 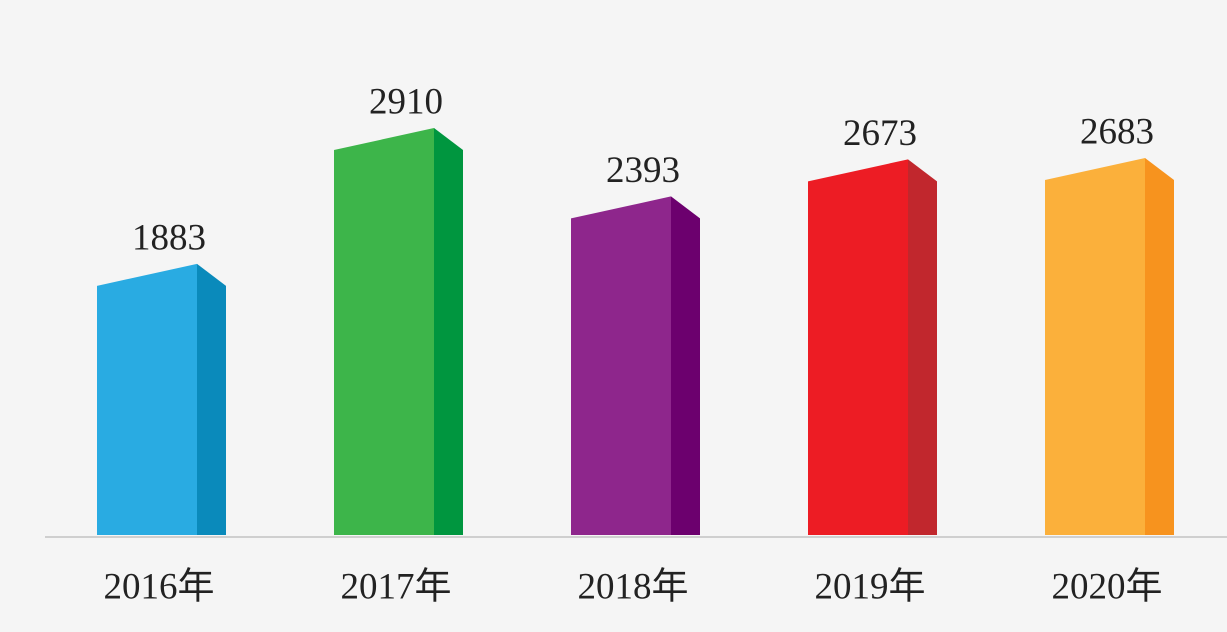 I want to click on x-tick-label: 2017年, so click(x=396, y=586).